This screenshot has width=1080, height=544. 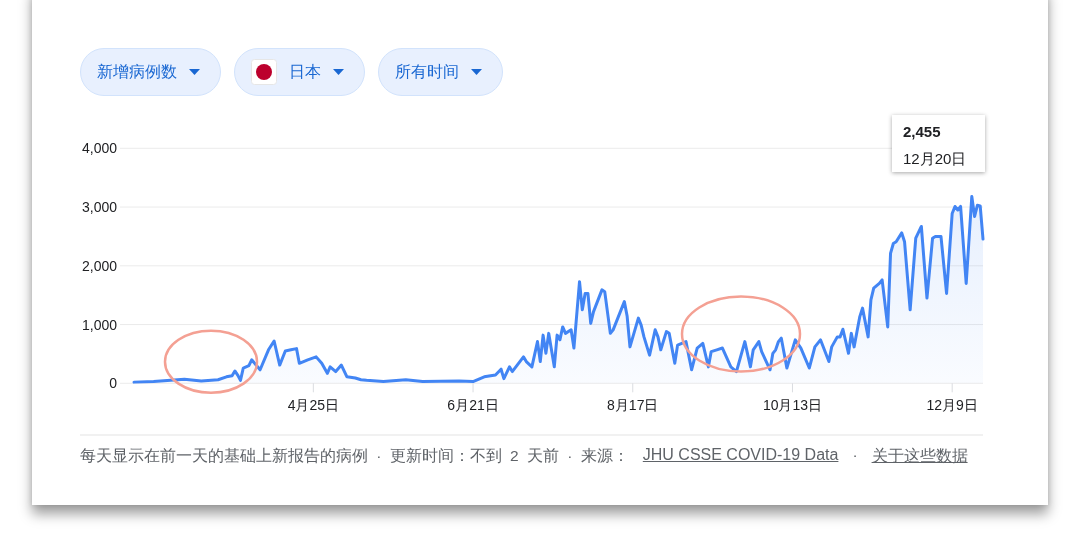 I want to click on x-tick-label: 10月13日, so click(x=792, y=405).